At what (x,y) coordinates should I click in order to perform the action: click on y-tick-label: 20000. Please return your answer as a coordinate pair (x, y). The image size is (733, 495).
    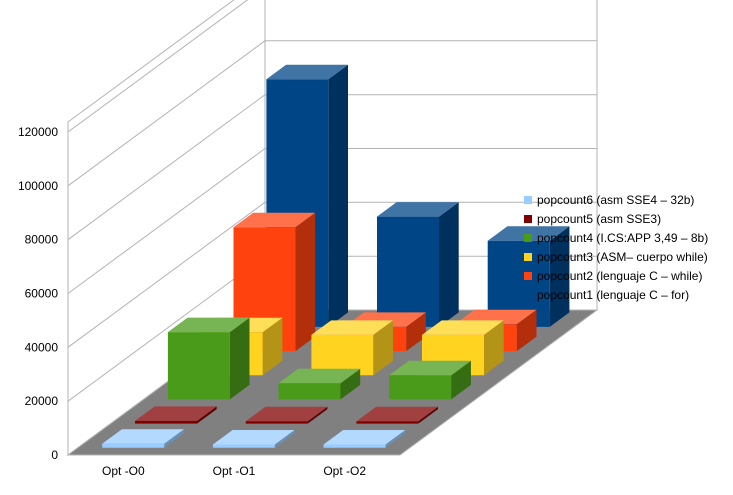
    Looking at the image, I should click on (42, 401).